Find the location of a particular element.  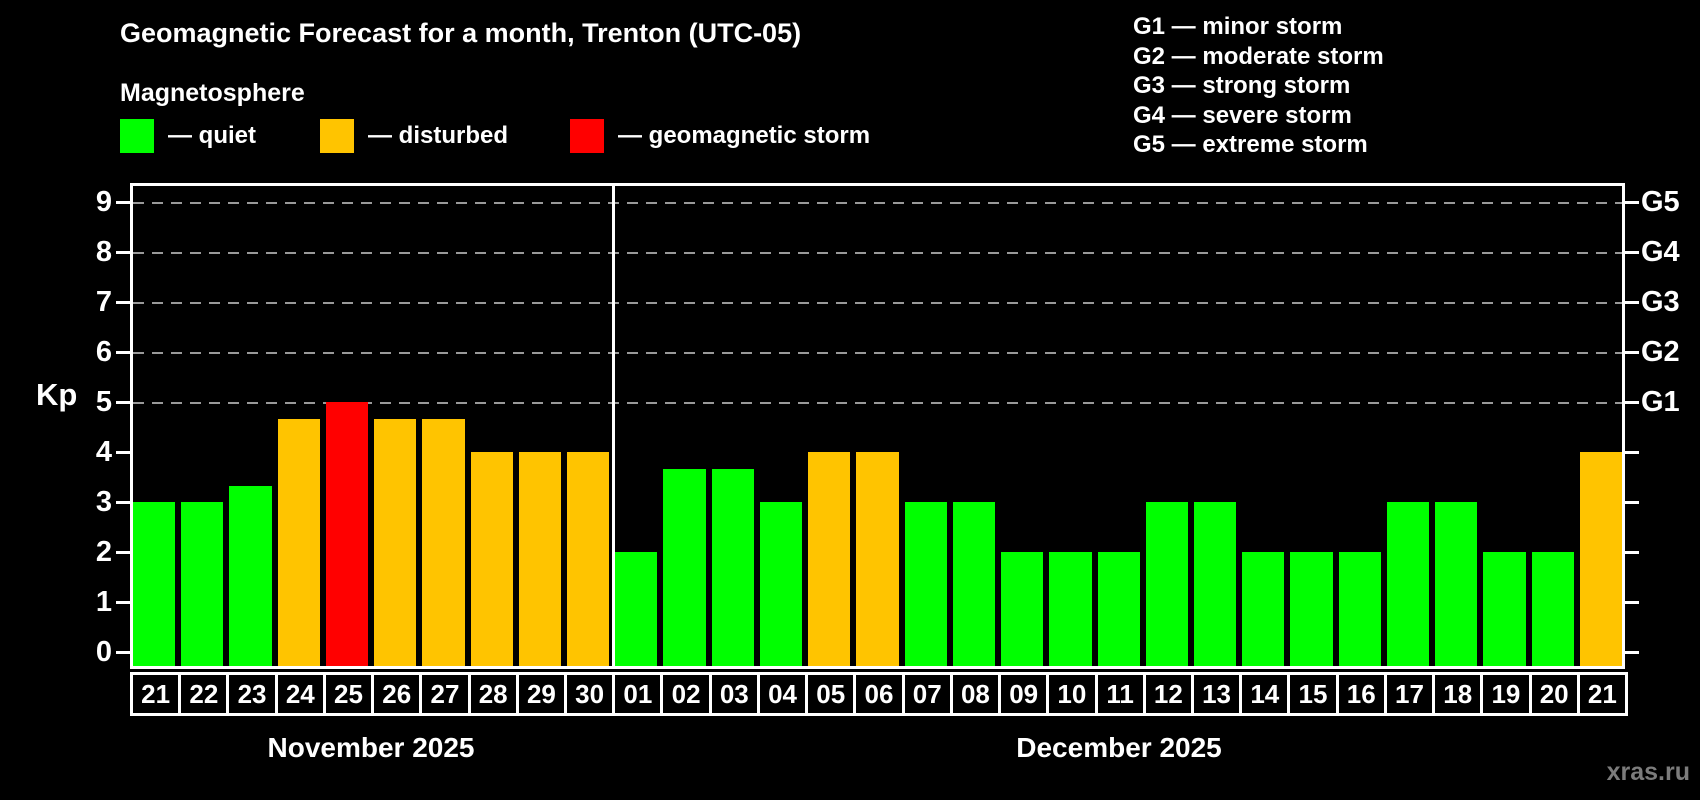

day-label-cell: 29 is located at coordinates (540, 694).